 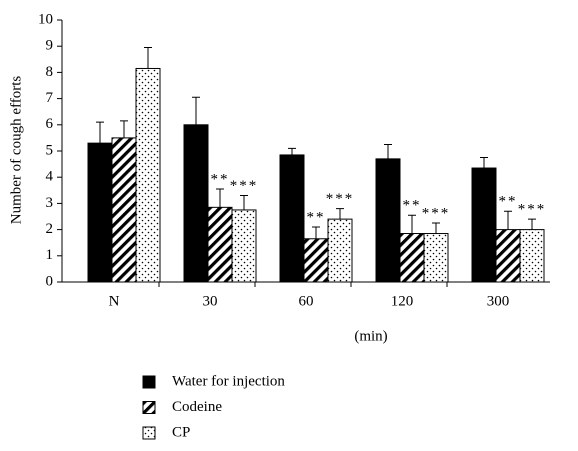 What do you see at coordinates (45, 19) in the screenshot?
I see `y-tick-label: 10` at bounding box center [45, 19].